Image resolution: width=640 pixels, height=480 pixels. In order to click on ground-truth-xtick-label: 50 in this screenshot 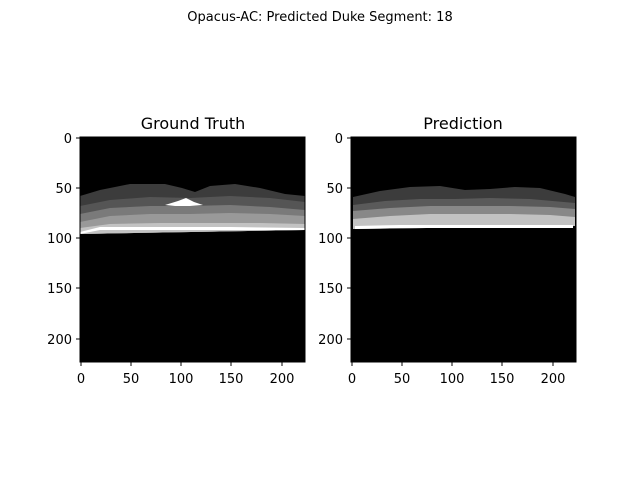, I will do `click(131, 379)`.